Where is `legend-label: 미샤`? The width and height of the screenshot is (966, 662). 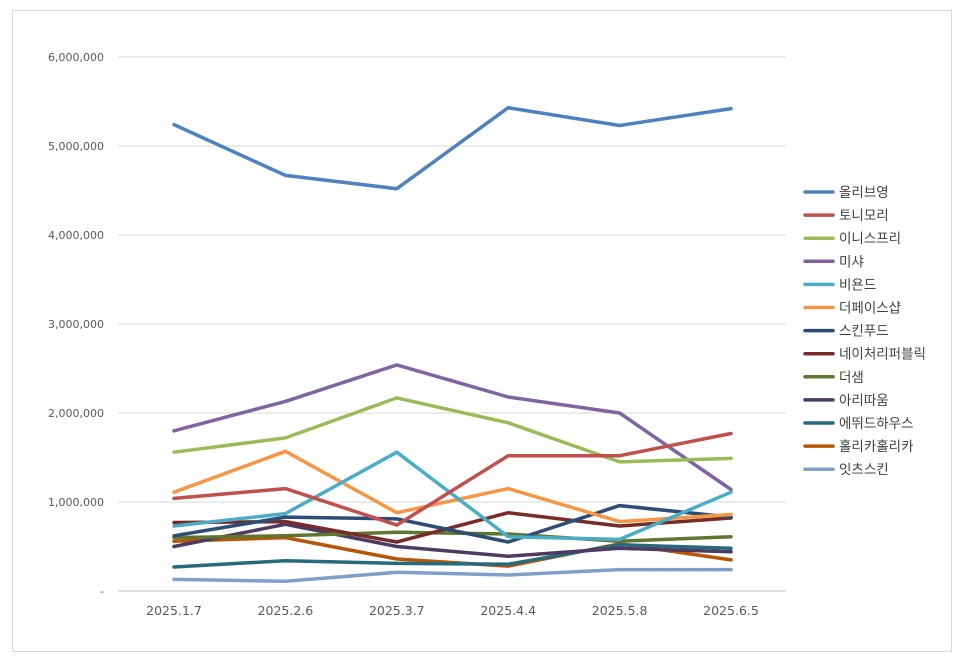
legend-label: 미샤 is located at coordinates (851, 262).